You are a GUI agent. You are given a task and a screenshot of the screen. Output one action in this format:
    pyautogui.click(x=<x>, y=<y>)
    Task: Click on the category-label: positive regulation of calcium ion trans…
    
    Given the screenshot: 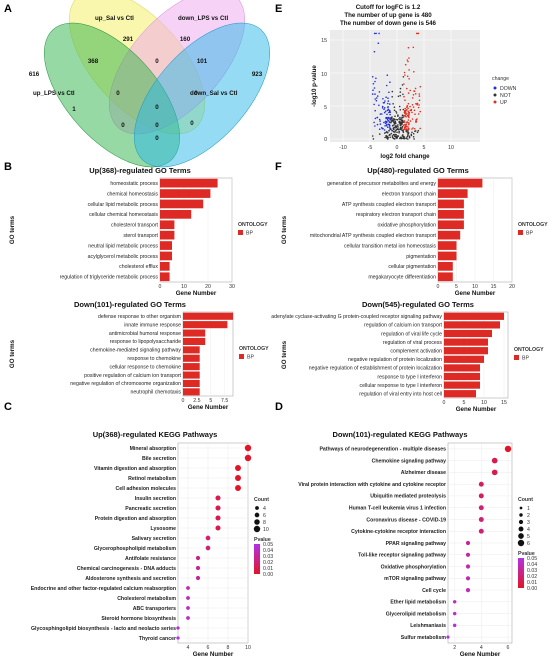 What is the action you would take?
    pyautogui.click(x=132, y=376)
    